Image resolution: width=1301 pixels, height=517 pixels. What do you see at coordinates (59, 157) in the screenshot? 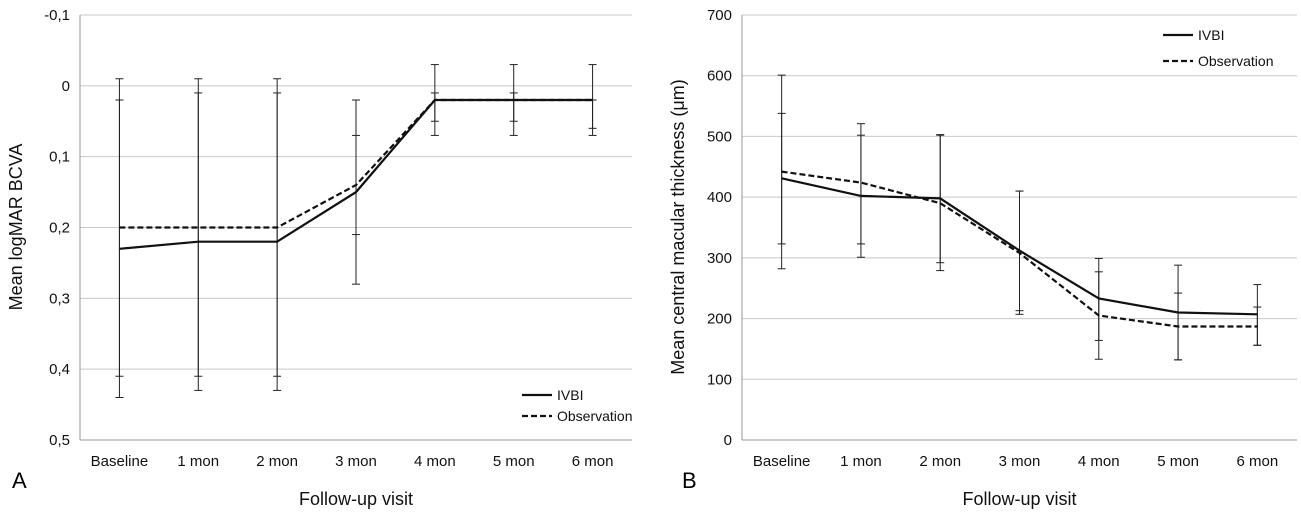
I see `y-tick-label: 0,1` at bounding box center [59, 157].